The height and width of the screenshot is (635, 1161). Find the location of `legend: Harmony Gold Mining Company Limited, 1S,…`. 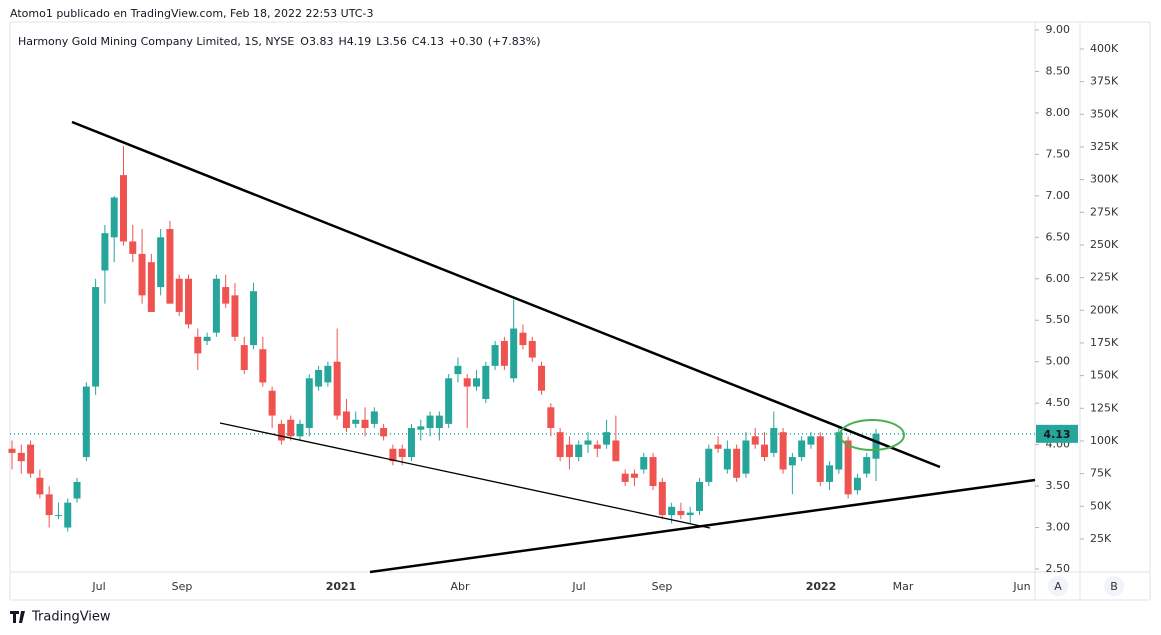

legend: Harmony Gold Mining Company Limited, 1S,… is located at coordinates (279, 41).